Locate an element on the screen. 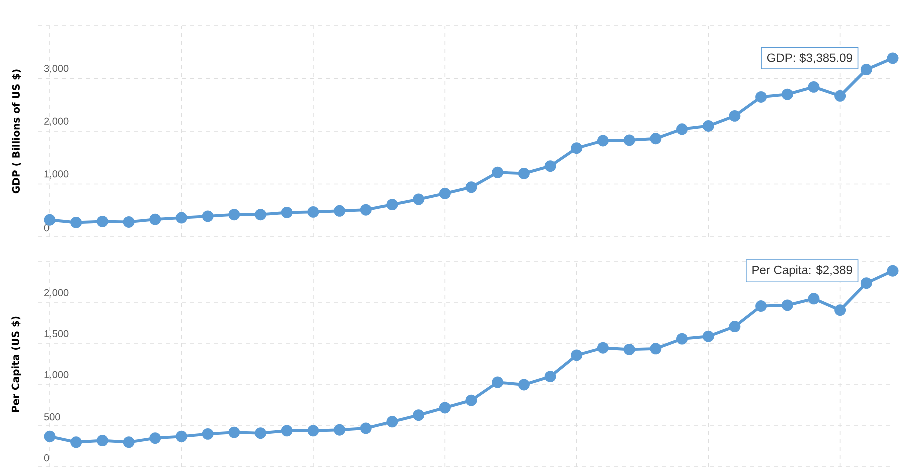 This screenshot has width=899, height=468. y-tick-label: 3,000 is located at coordinates (56, 69).